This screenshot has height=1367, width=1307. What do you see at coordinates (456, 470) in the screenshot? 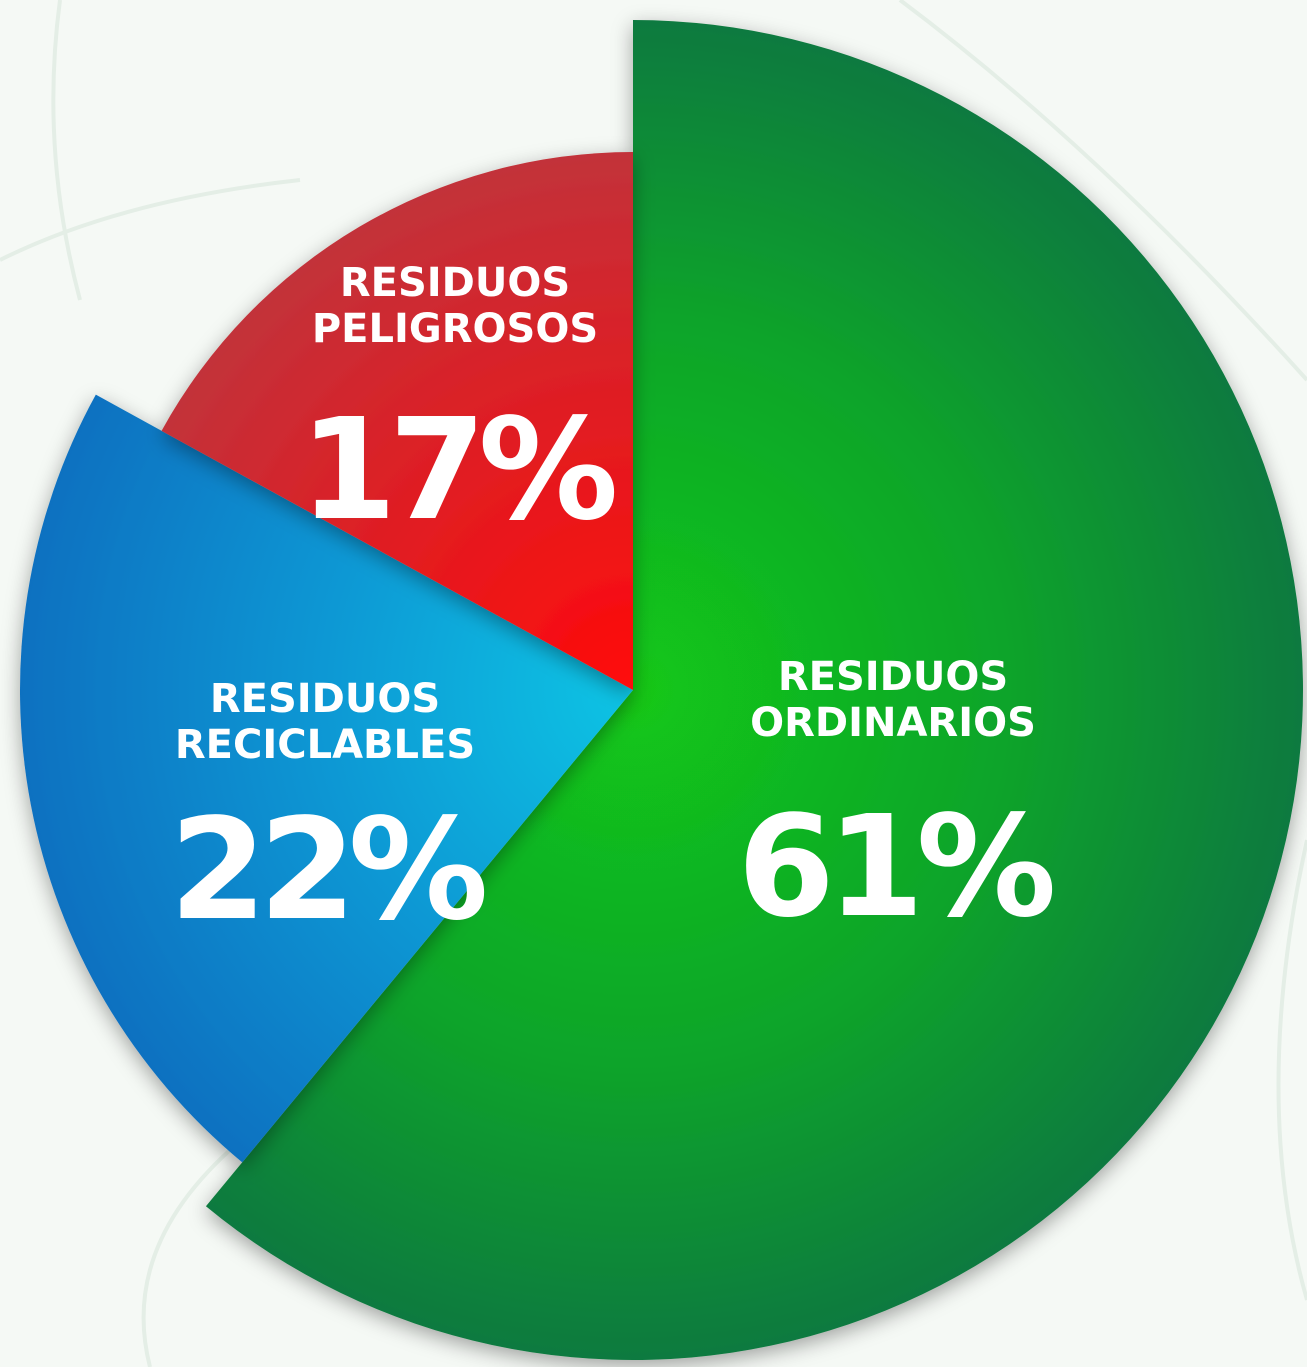
I see `value-label: 17%` at bounding box center [456, 470].